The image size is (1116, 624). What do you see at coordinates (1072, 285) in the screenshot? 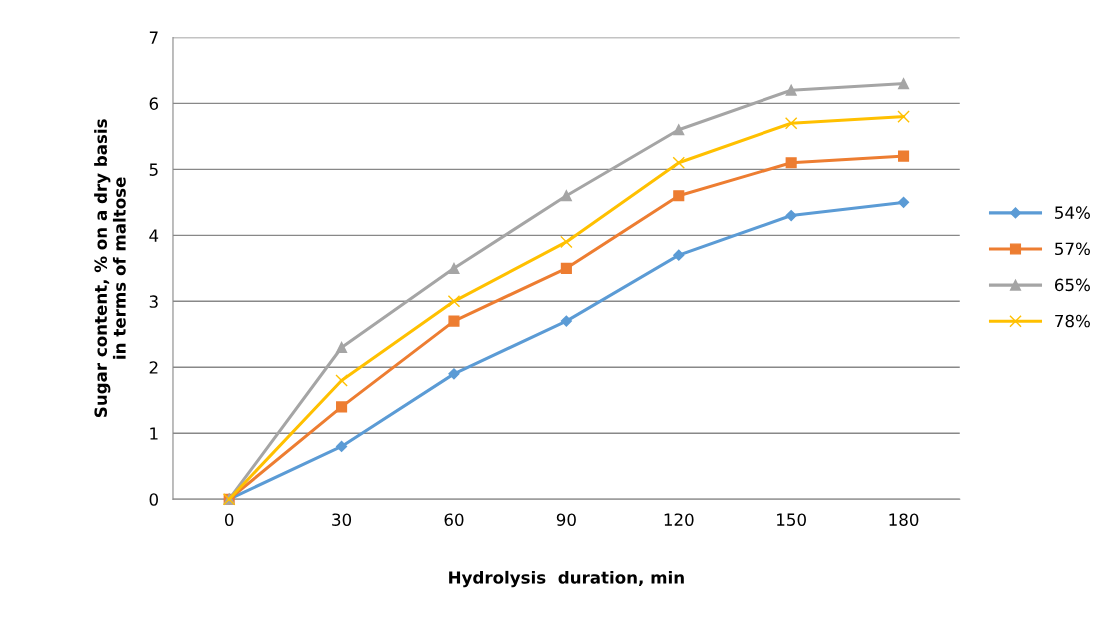
I see `legend-label: 65%` at bounding box center [1072, 285].